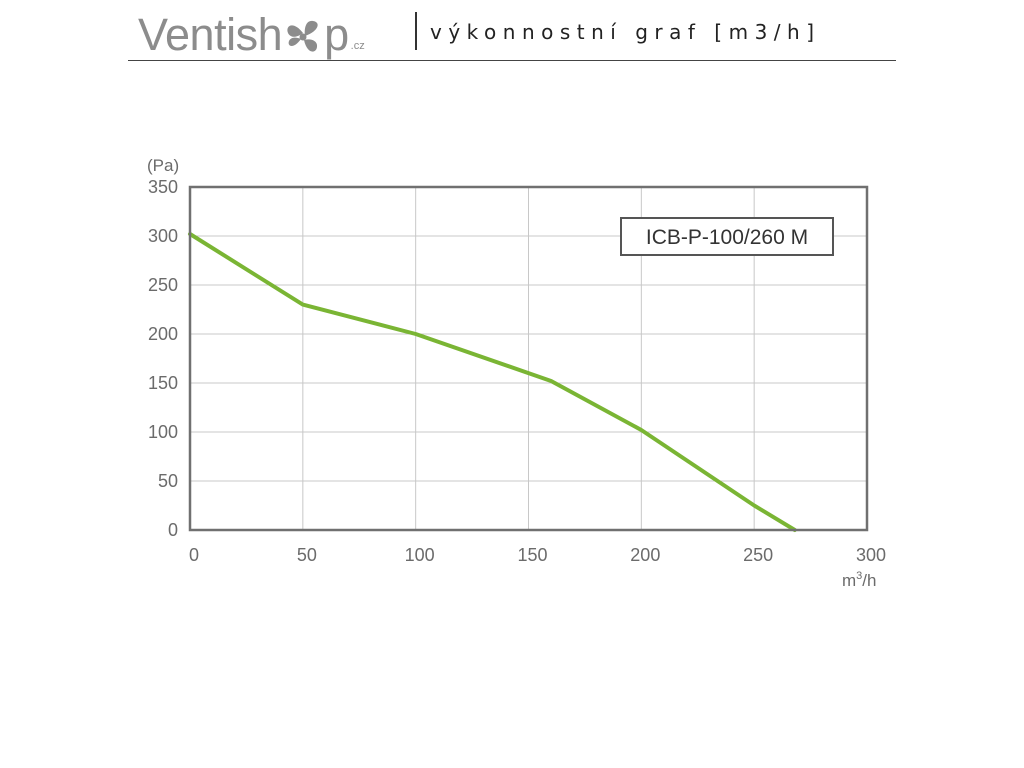  What do you see at coordinates (194, 555) in the screenshot?
I see `x-tick-label: 0` at bounding box center [194, 555].